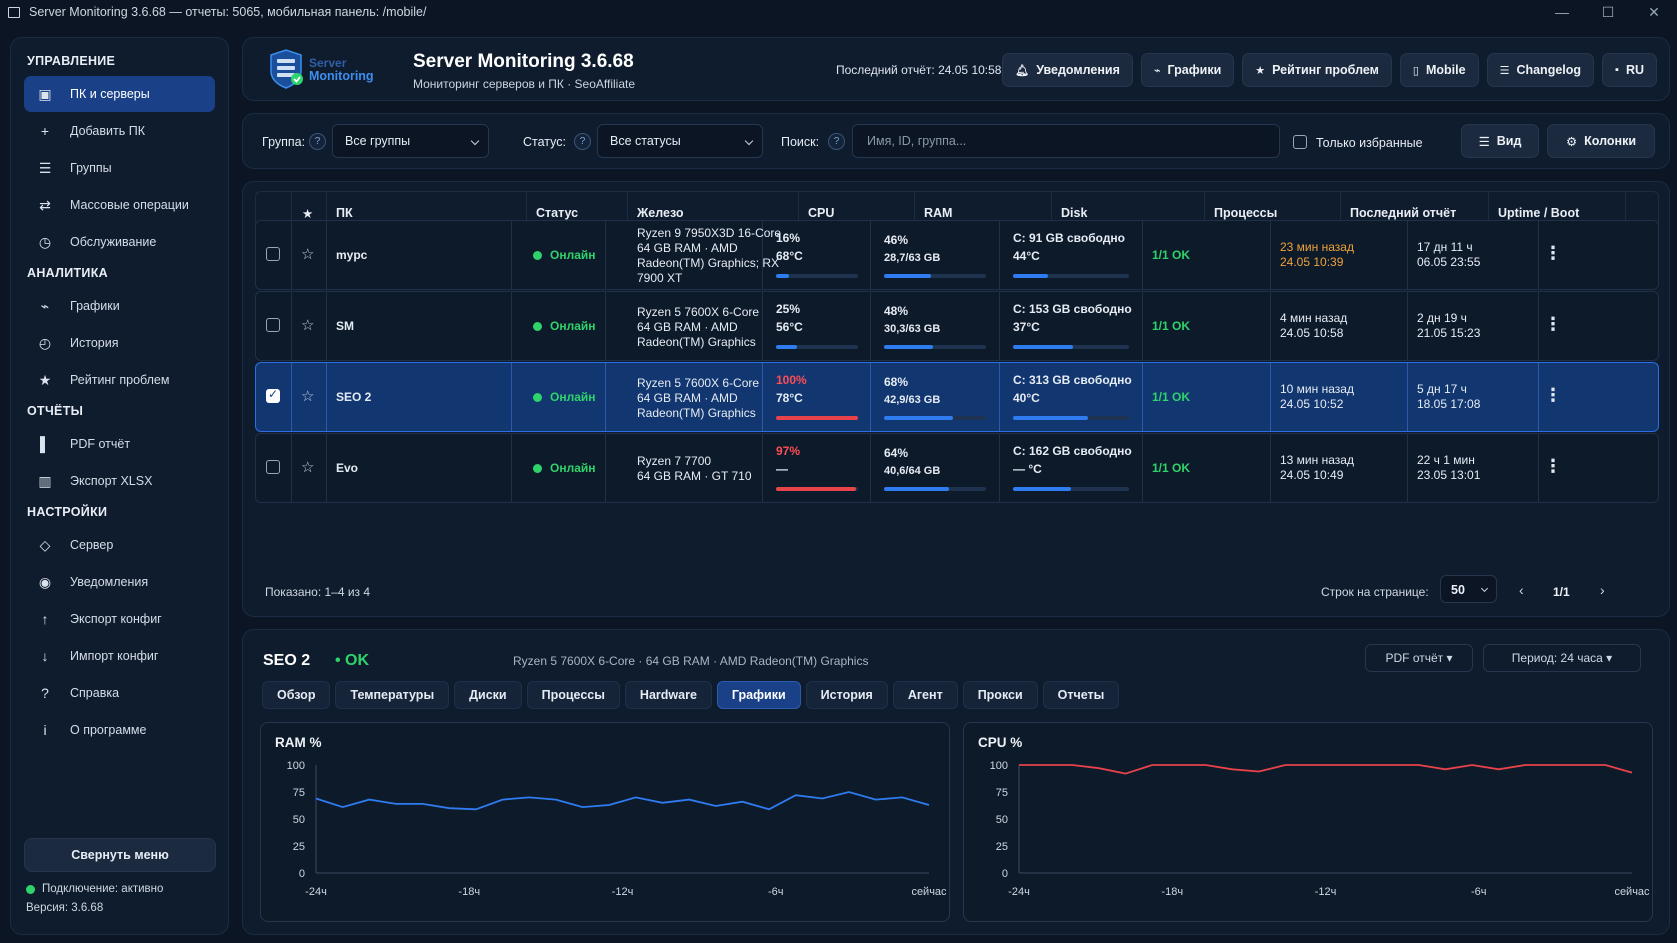  I want to click on rows-per-page-select: 50, so click(1468, 589).